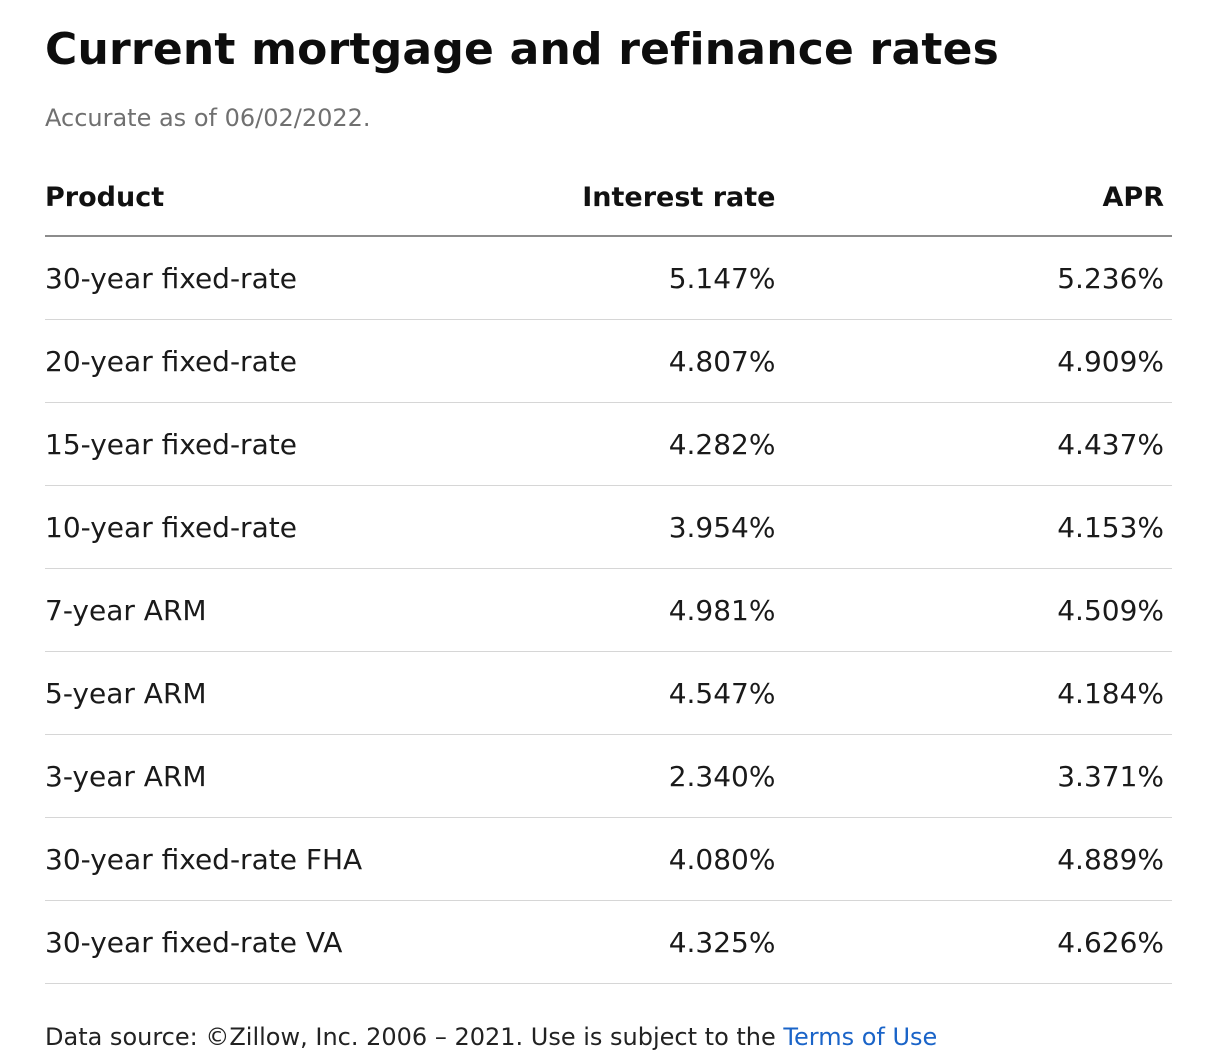 The image size is (1216, 1061). I want to click on table-row: 3-year ARM 2.340% 3.371%, so click(608, 776).